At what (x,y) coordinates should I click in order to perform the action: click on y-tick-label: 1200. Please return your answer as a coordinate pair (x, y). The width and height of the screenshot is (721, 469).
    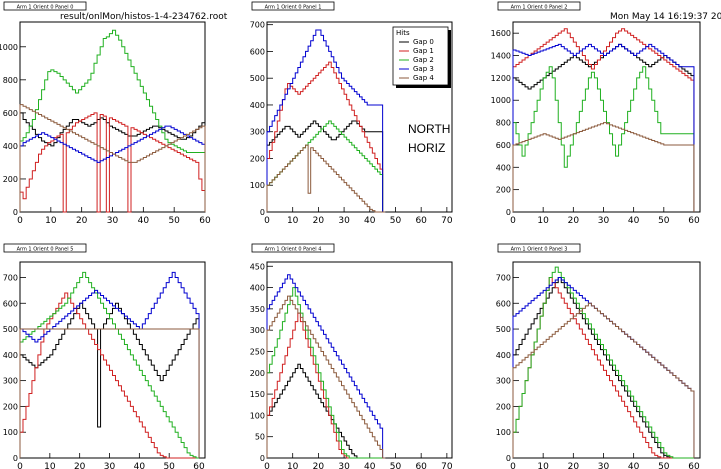
    Looking at the image, I should click on (501, 78).